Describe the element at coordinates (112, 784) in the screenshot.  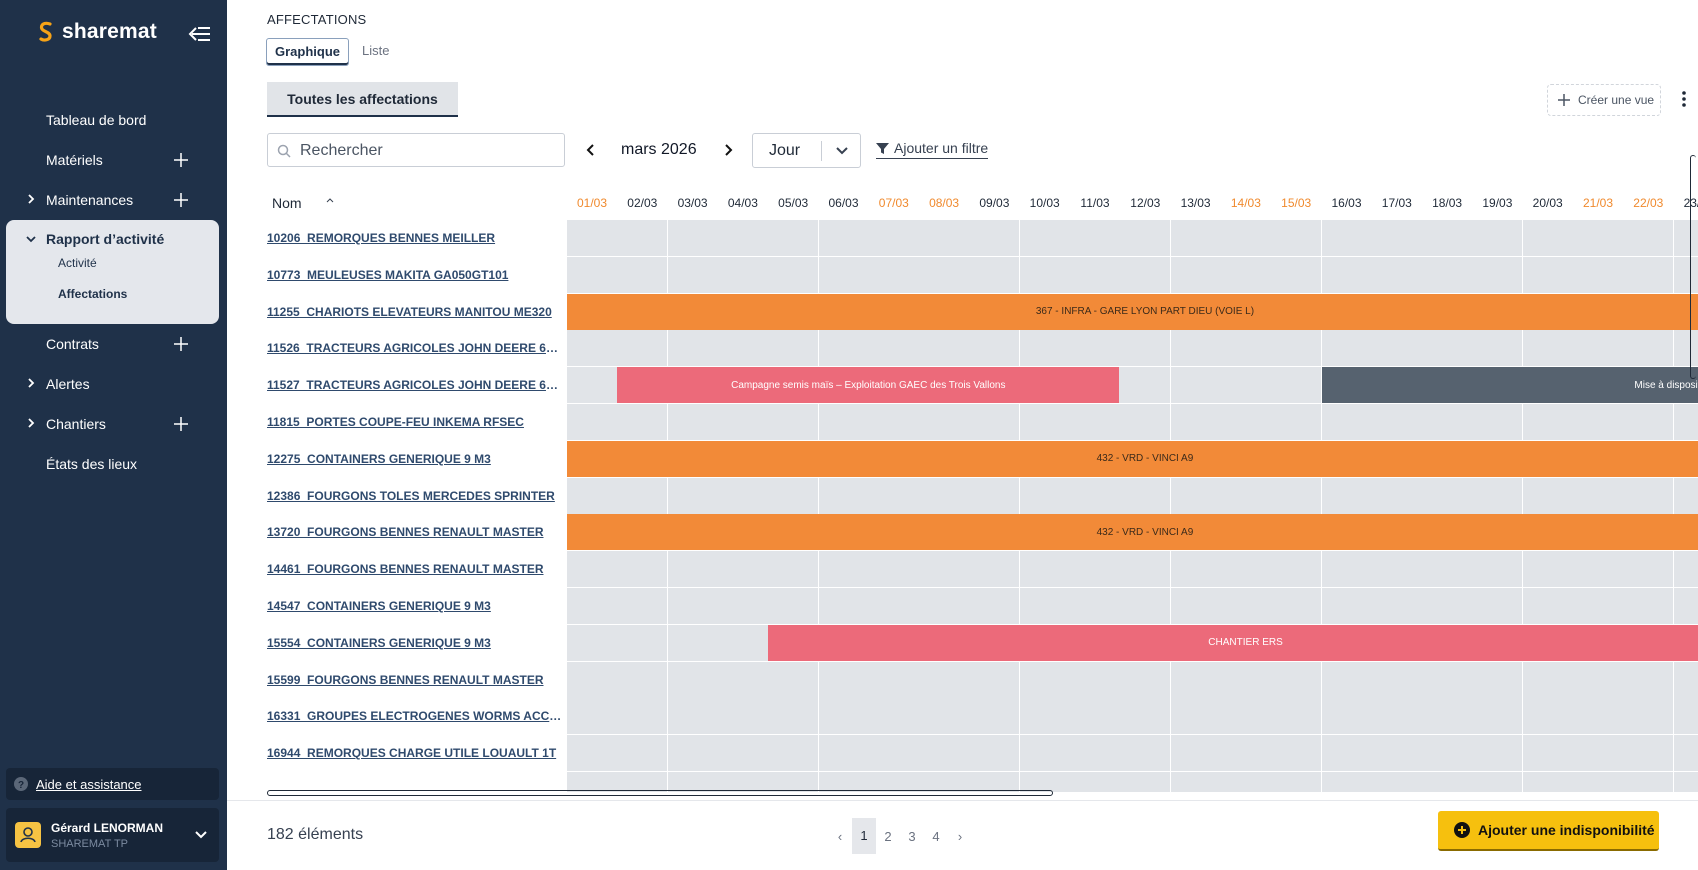
I see `help-link: ? Aide et assistance` at that location.